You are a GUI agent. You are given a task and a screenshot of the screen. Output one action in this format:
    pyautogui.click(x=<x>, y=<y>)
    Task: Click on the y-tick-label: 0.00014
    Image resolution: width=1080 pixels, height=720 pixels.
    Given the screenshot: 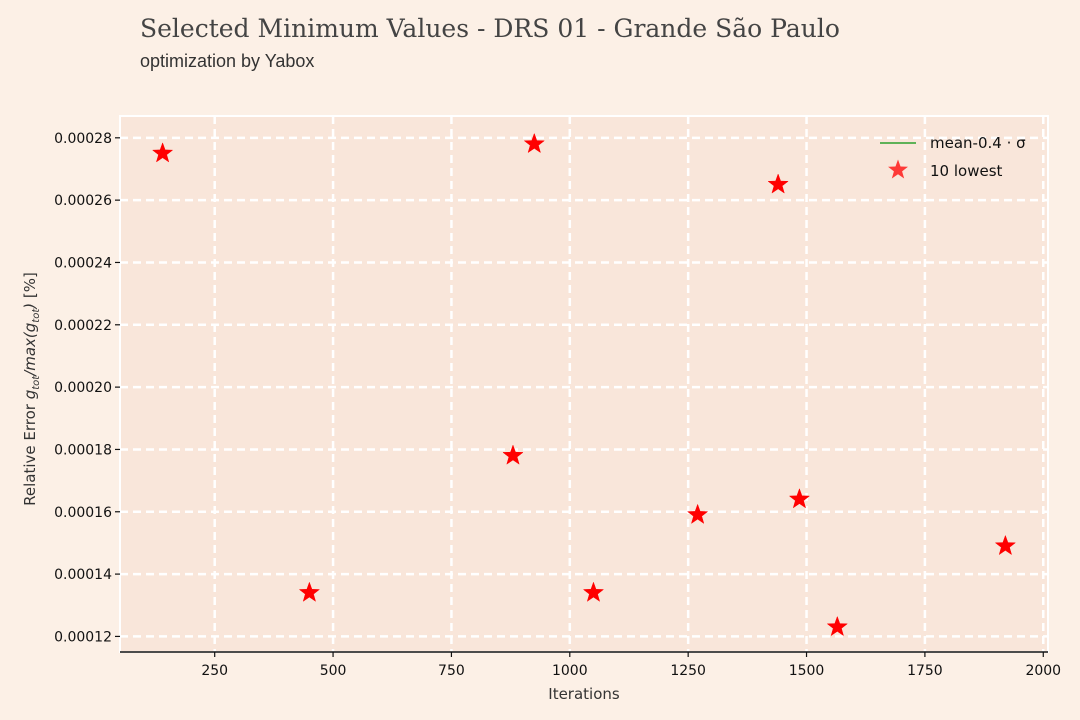 What is the action you would take?
    pyautogui.click(x=83, y=575)
    